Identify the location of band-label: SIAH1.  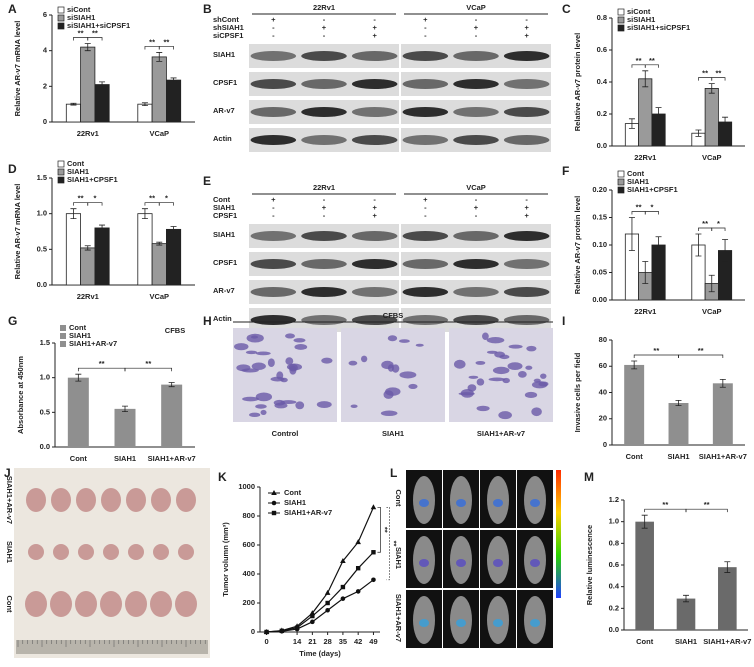
(224, 234).